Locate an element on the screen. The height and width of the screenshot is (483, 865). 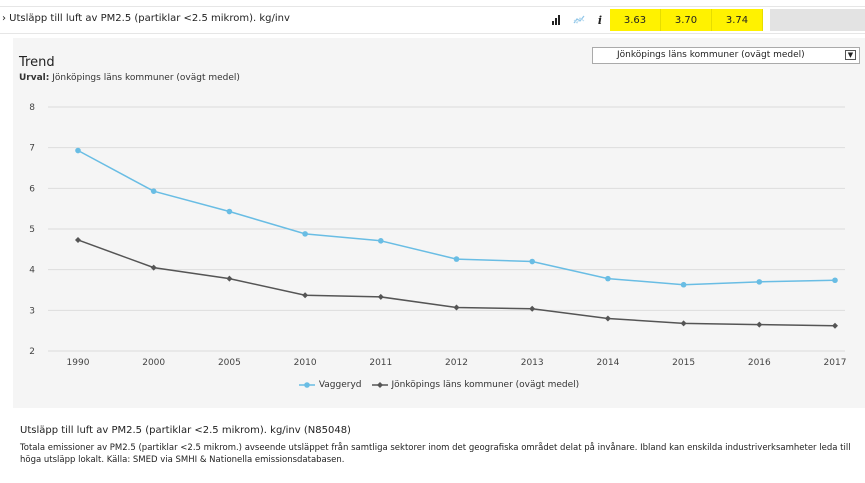
legend-item: Jönköpings läns kommuner (ovägt medel) is located at coordinates (475, 385).